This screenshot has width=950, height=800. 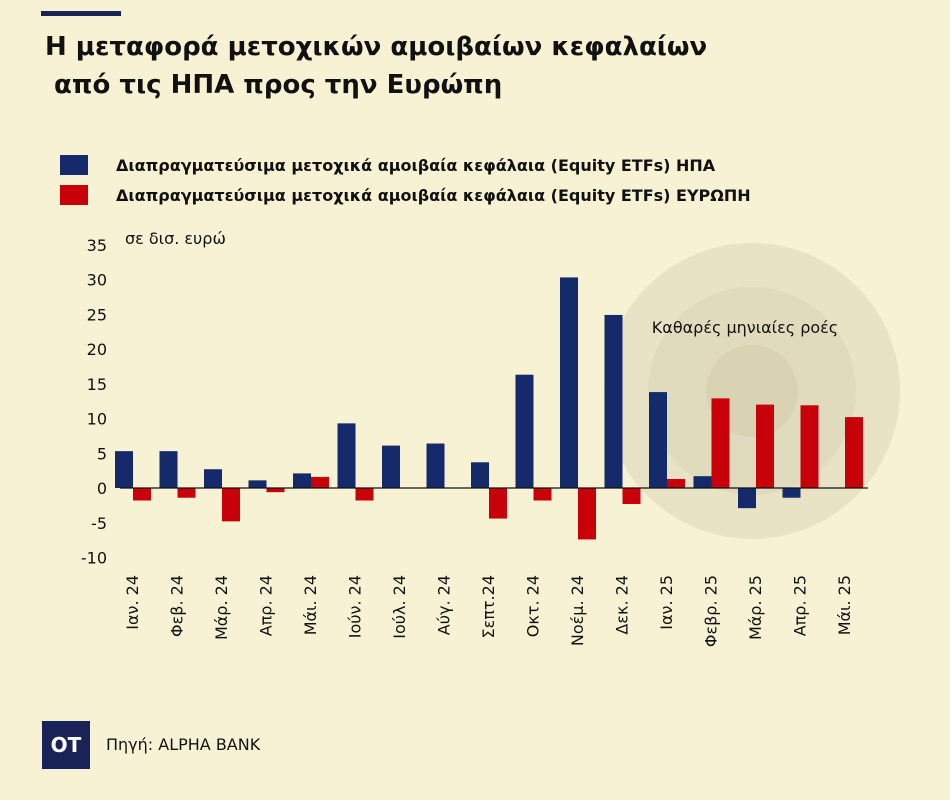 I want to click on x-tick-label: Δεκ. 24, so click(x=622, y=605).